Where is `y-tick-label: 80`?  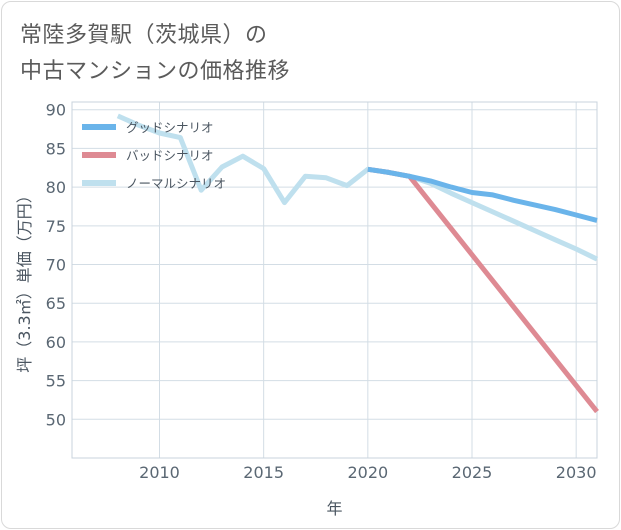
y-tick-label: 80 is located at coordinates (56, 187).